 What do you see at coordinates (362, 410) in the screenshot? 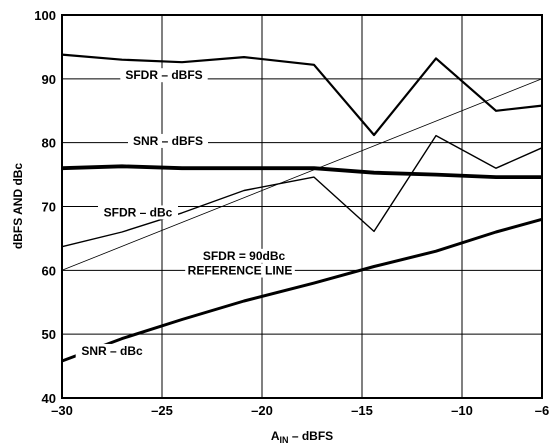
I see `x-tick-label: –15` at bounding box center [362, 410].